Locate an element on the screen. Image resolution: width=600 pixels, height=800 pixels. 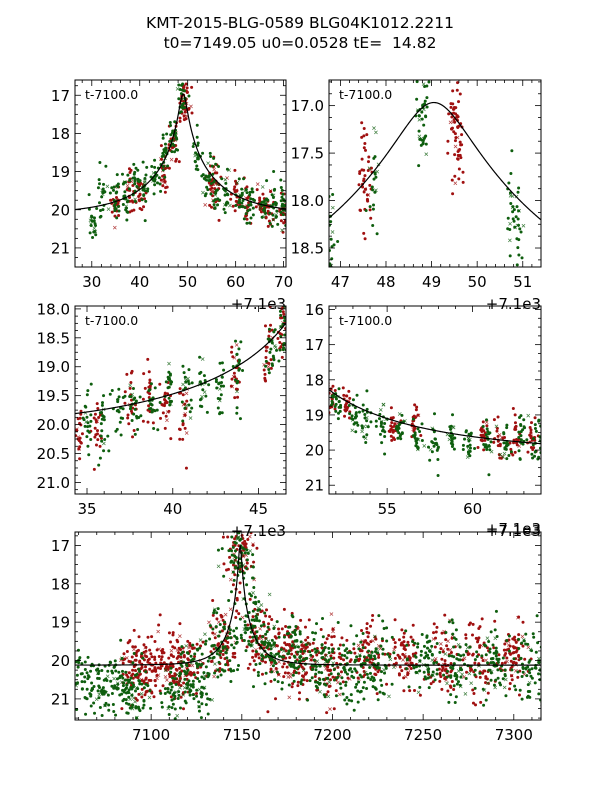
plot-area is located at coordinates (180, 160).